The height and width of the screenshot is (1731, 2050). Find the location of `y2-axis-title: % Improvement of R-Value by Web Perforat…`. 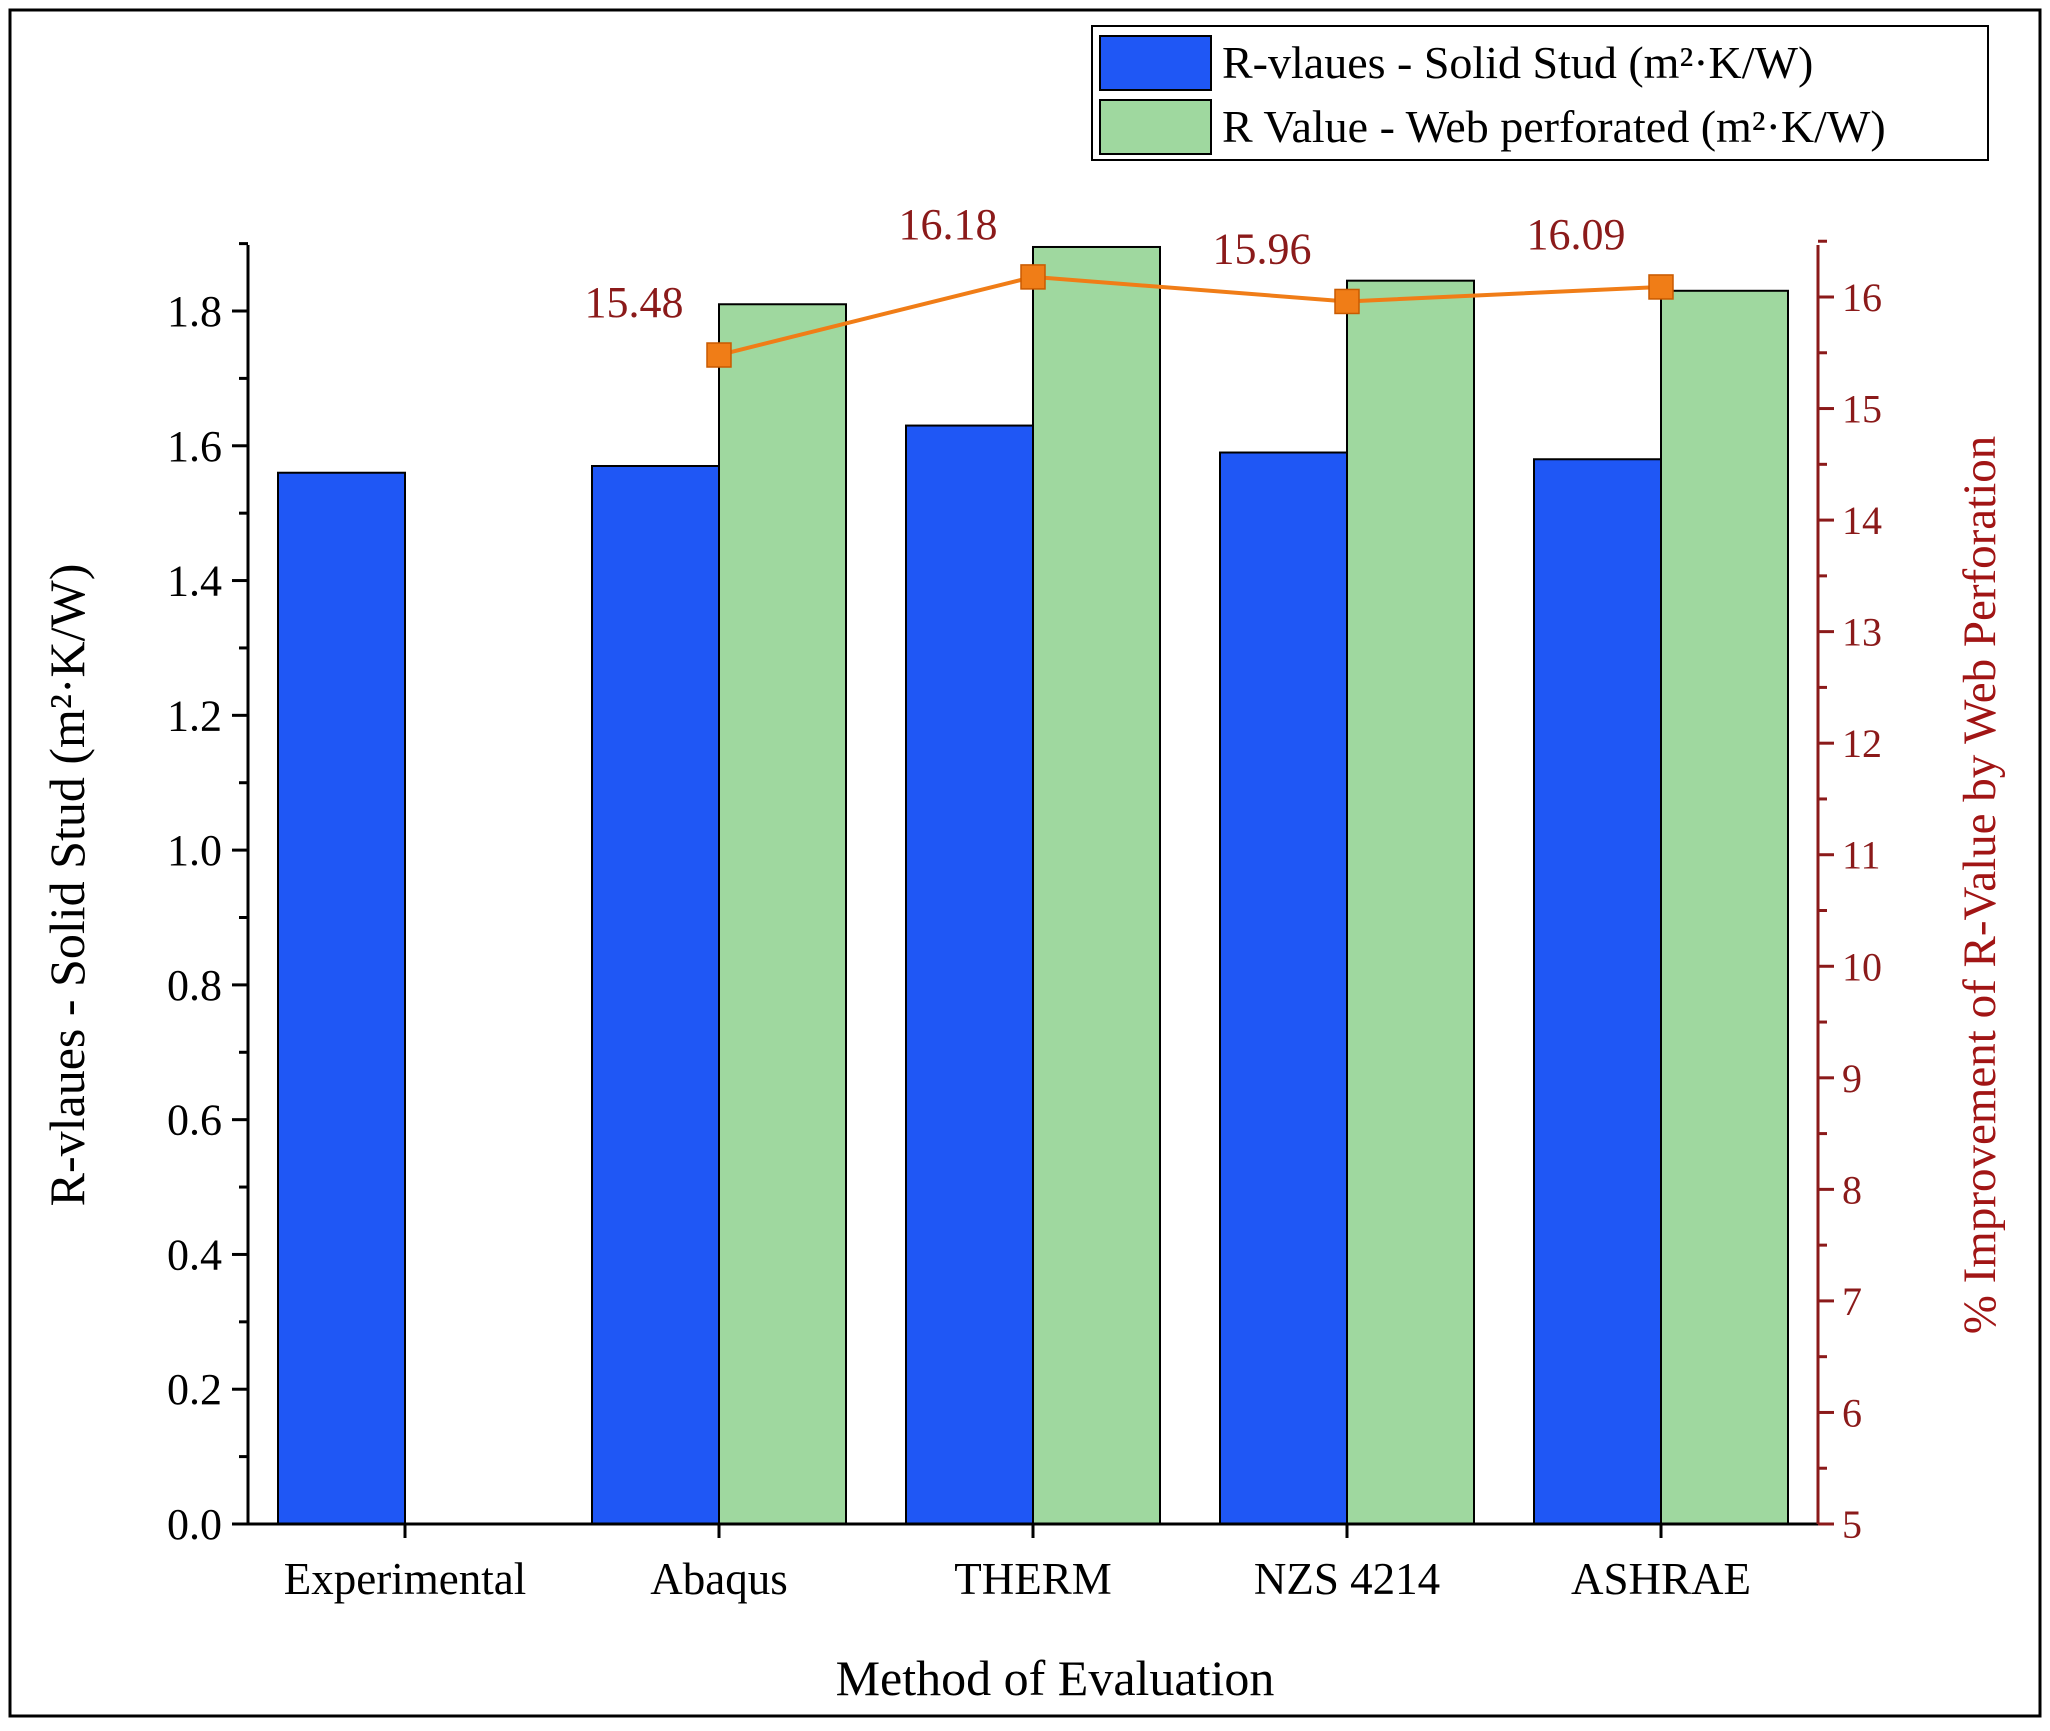

y2-axis-title: % Improvement of R-Value by Web Perforat… is located at coordinates (1980, 885).